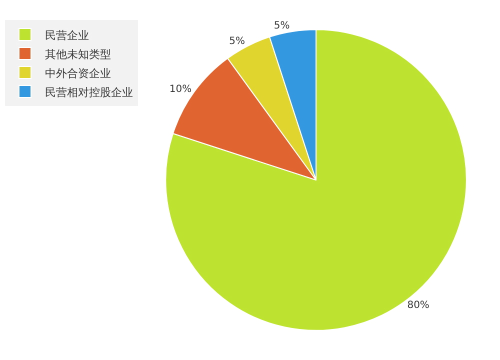  What do you see at coordinates (78, 54) in the screenshot?
I see `legend-label: 其他未知类型` at bounding box center [78, 54].